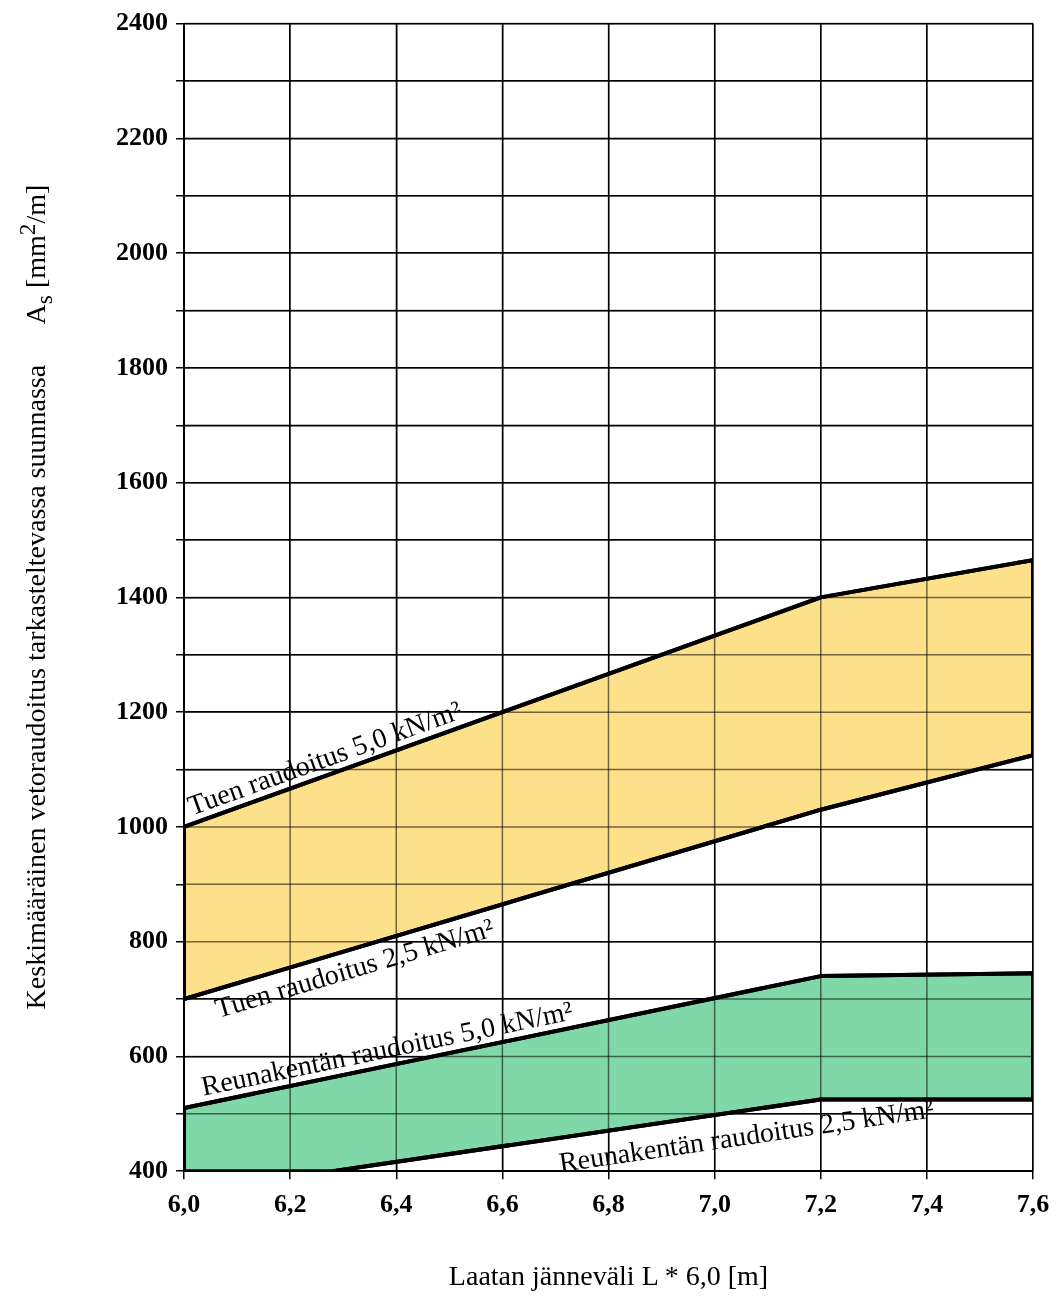 This screenshot has width=1063, height=1298. Describe the element at coordinates (142, 366) in the screenshot. I see `y-tick-label: 1800` at that location.